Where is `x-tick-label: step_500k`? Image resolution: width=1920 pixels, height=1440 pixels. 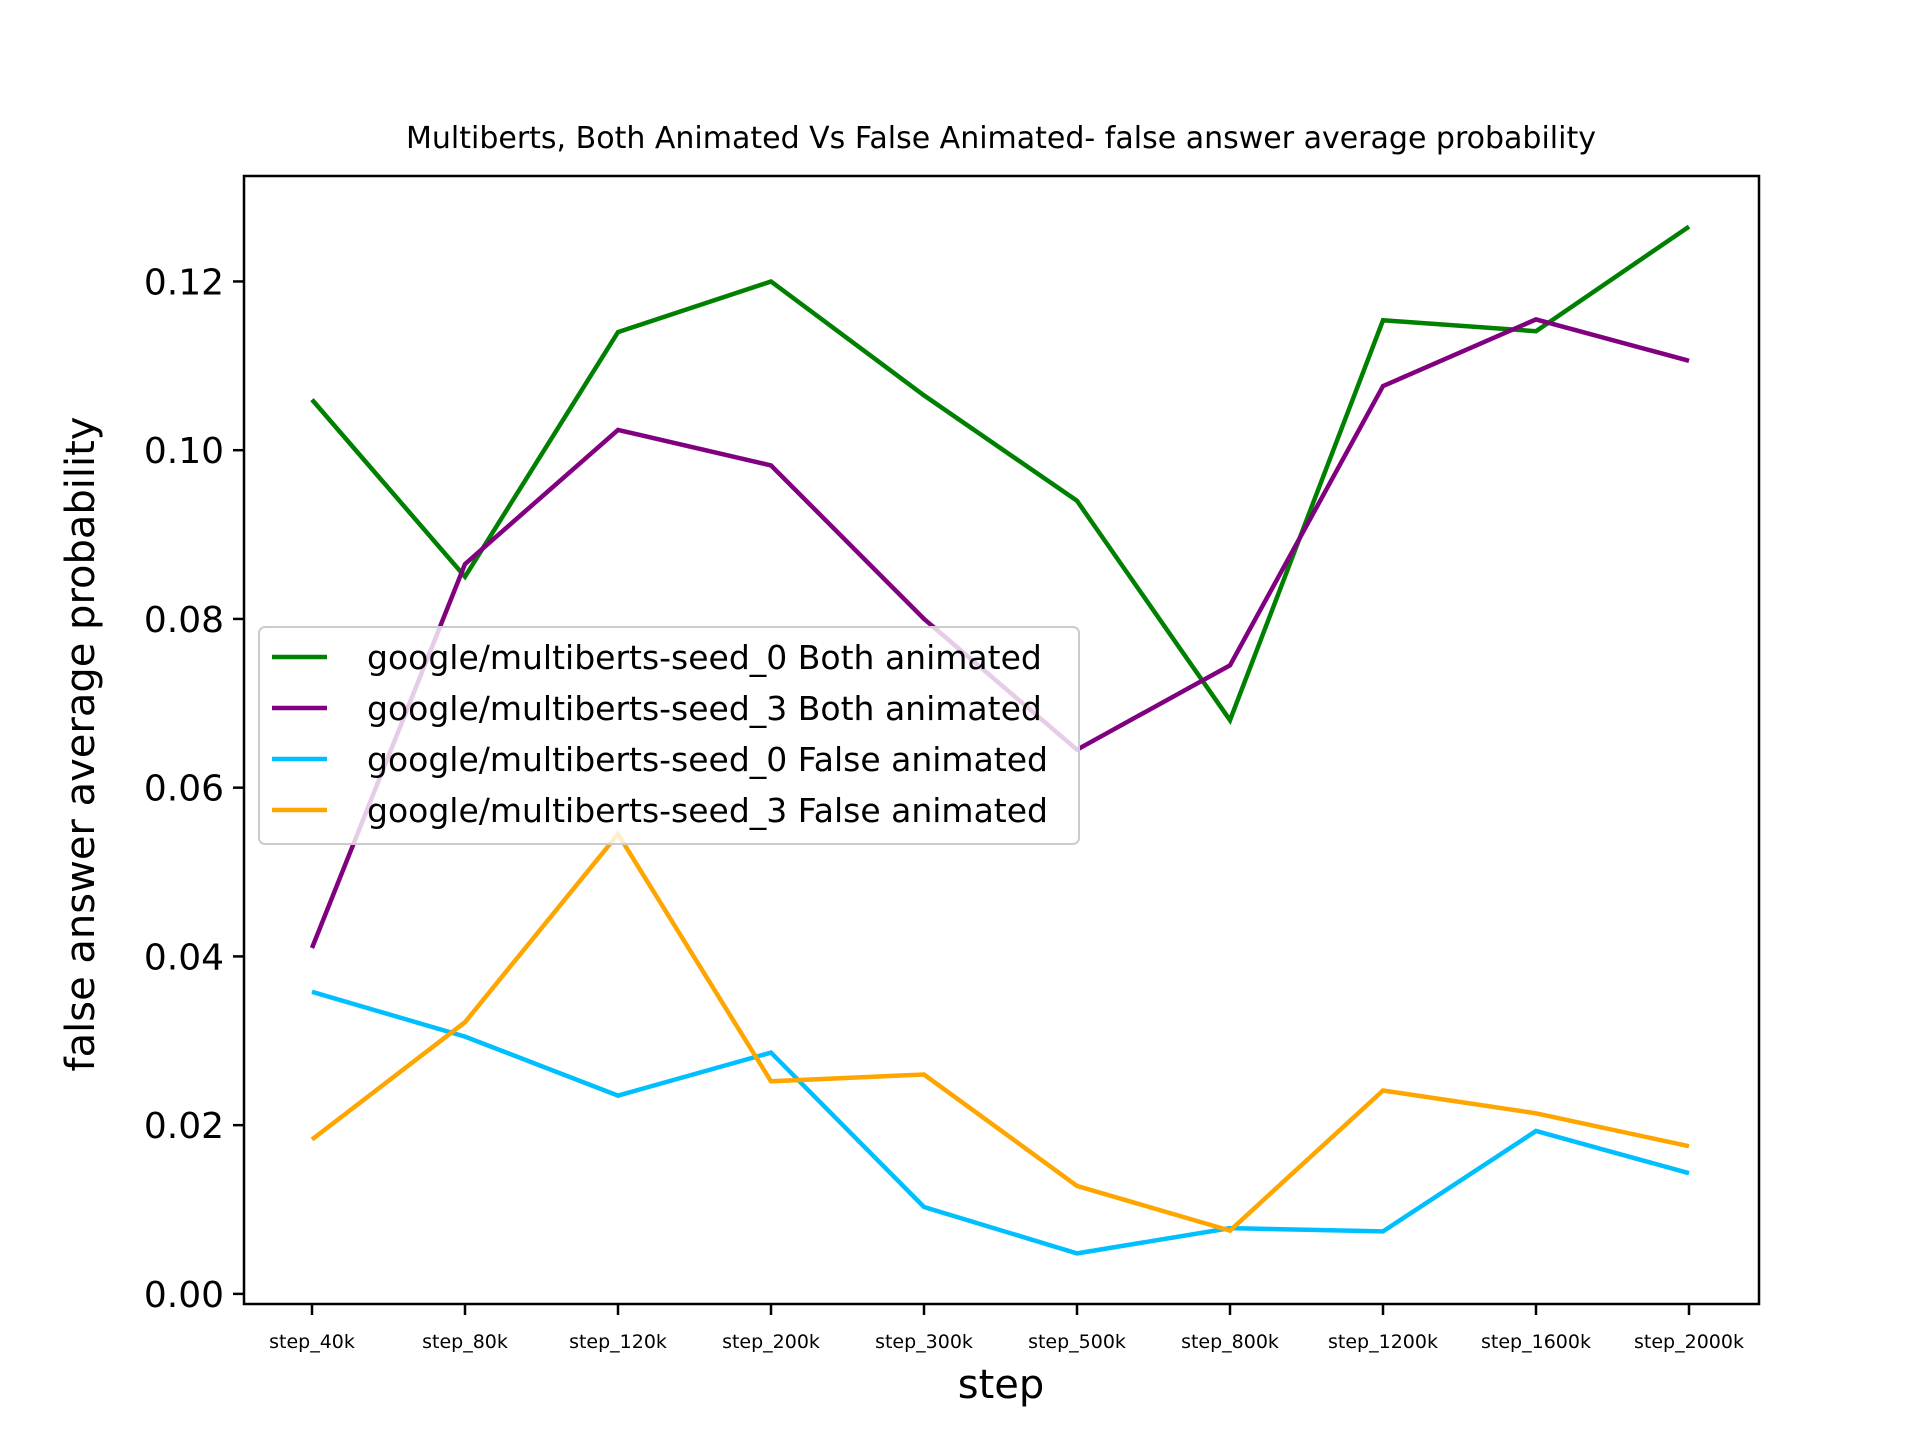 x-tick-label: step_500k is located at coordinates (1077, 1342).